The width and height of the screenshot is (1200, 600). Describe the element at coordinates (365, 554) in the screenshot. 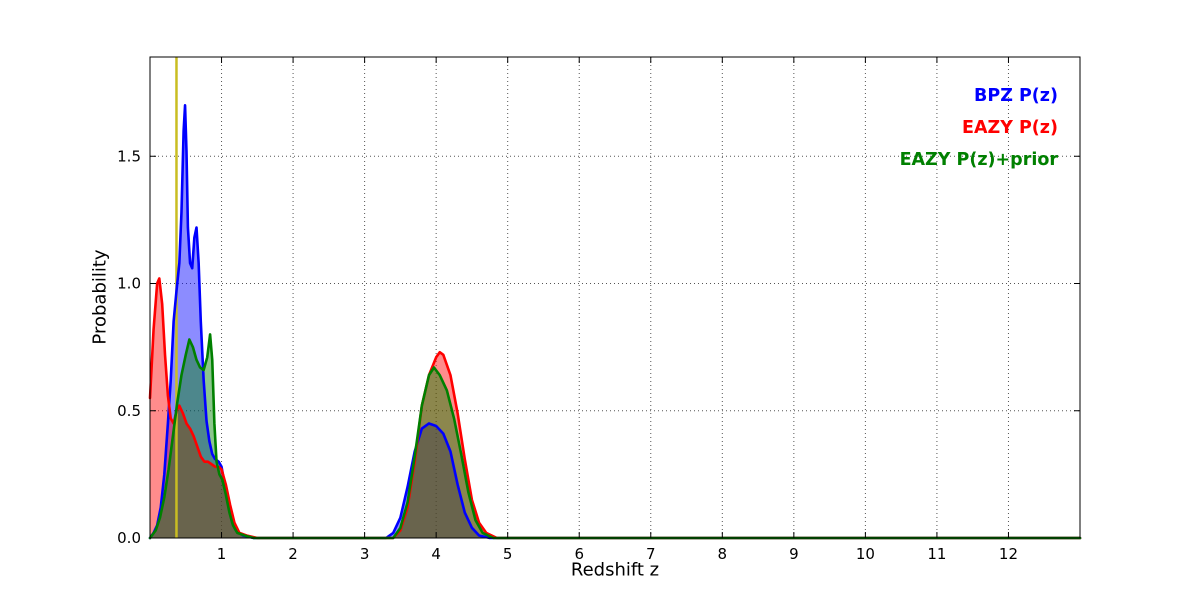

I see `x-tick-label: 3` at that location.